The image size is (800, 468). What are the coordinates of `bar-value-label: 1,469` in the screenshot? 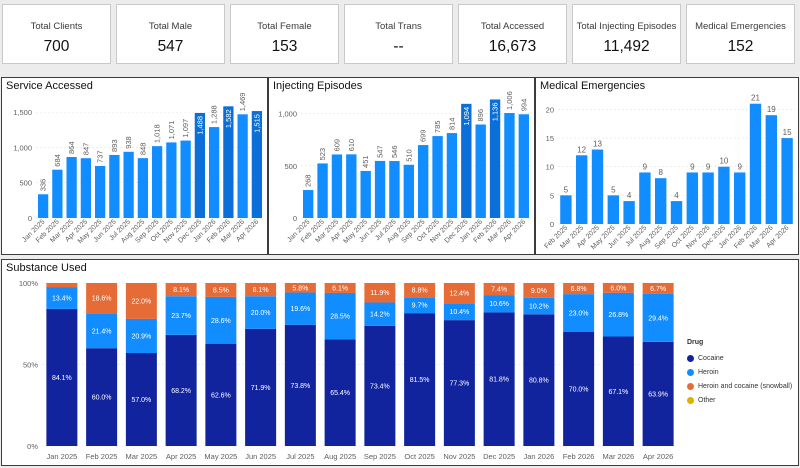 It's located at (242, 102).